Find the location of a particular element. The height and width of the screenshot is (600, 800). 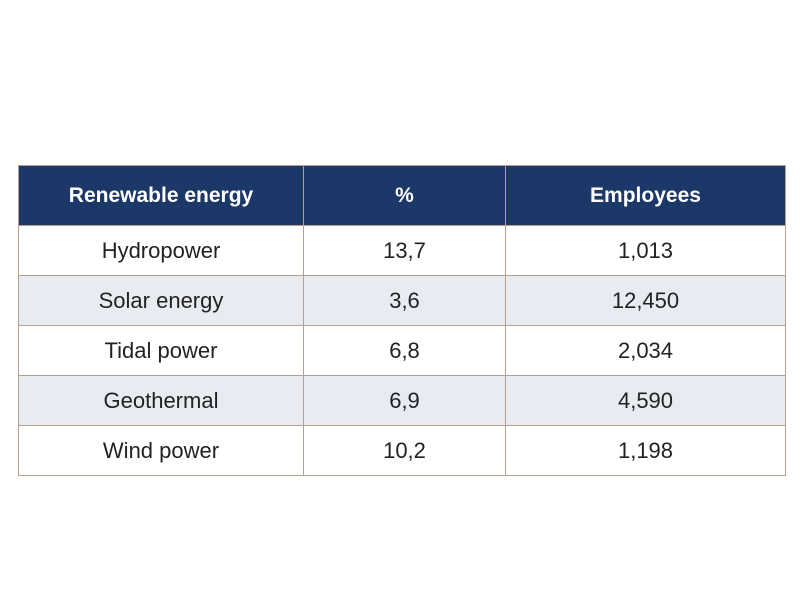

cell-percent: 10,2 is located at coordinates (404, 450).